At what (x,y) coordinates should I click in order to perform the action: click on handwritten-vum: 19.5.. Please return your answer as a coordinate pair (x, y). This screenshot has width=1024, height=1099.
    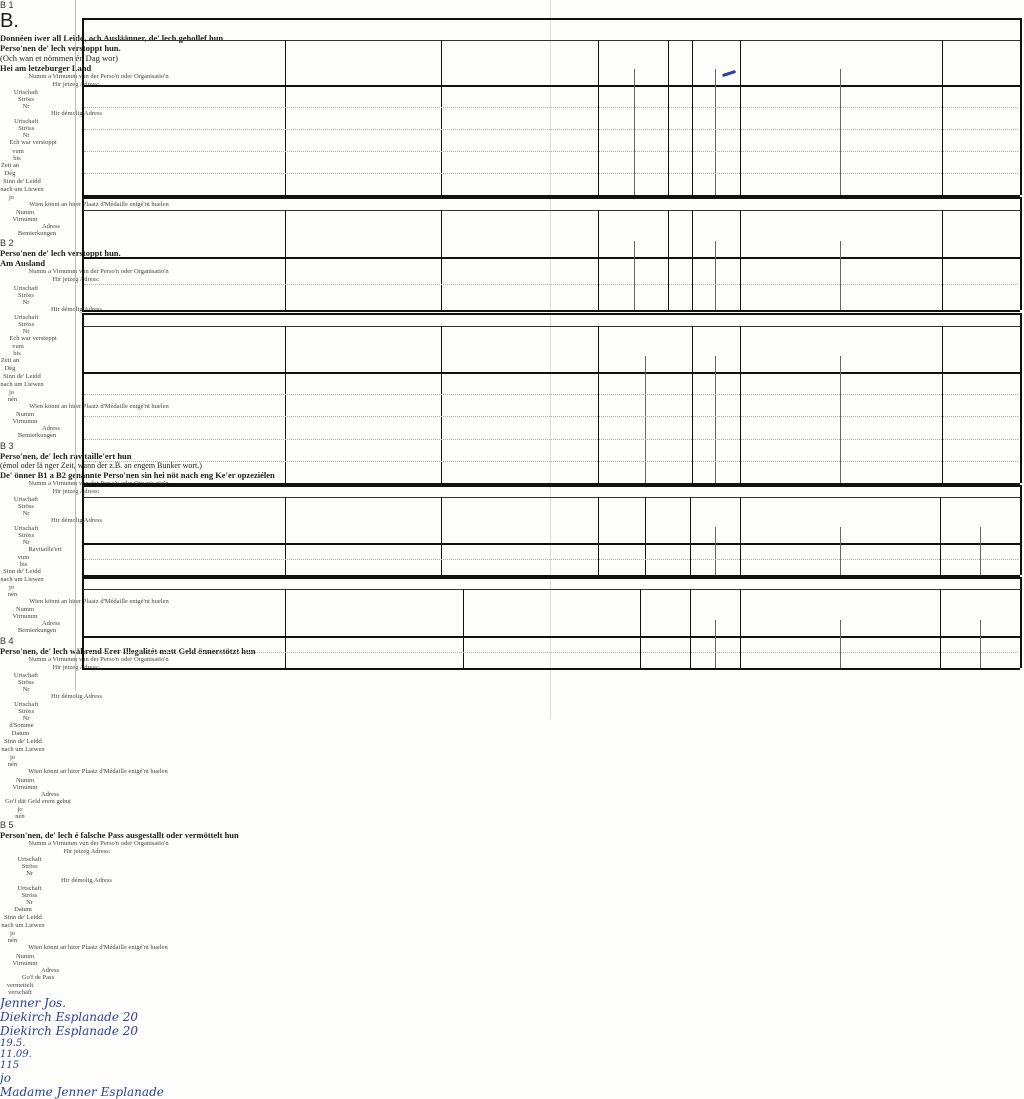
    Looking at the image, I should click on (13, 1043).